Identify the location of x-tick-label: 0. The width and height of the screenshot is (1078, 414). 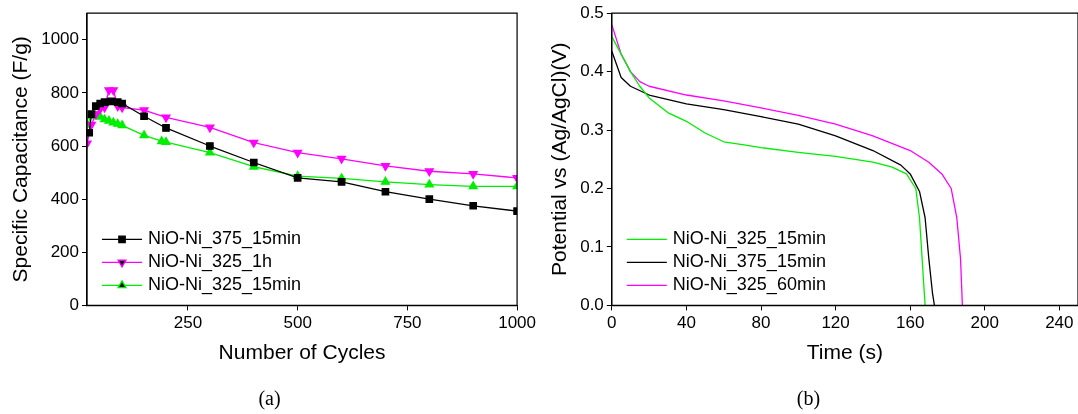
(612, 323).